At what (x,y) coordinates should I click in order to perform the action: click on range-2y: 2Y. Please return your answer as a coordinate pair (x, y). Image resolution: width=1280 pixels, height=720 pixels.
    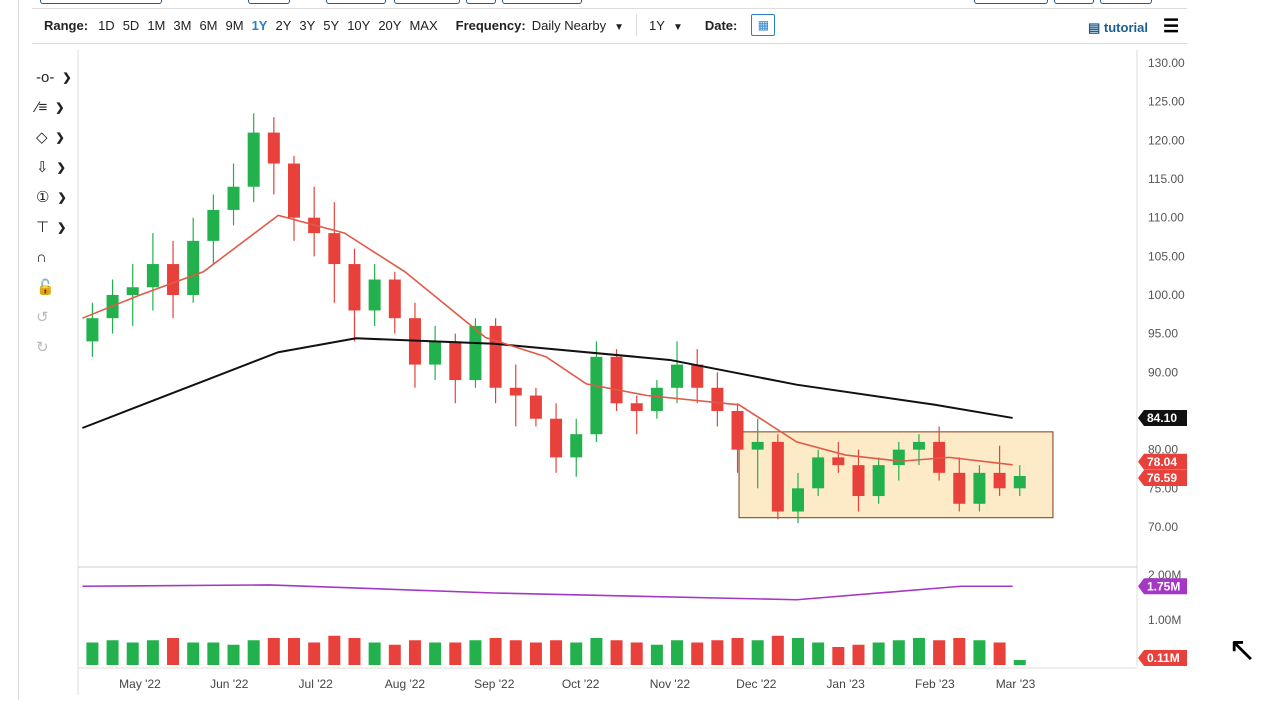
    Looking at the image, I should click on (283, 25).